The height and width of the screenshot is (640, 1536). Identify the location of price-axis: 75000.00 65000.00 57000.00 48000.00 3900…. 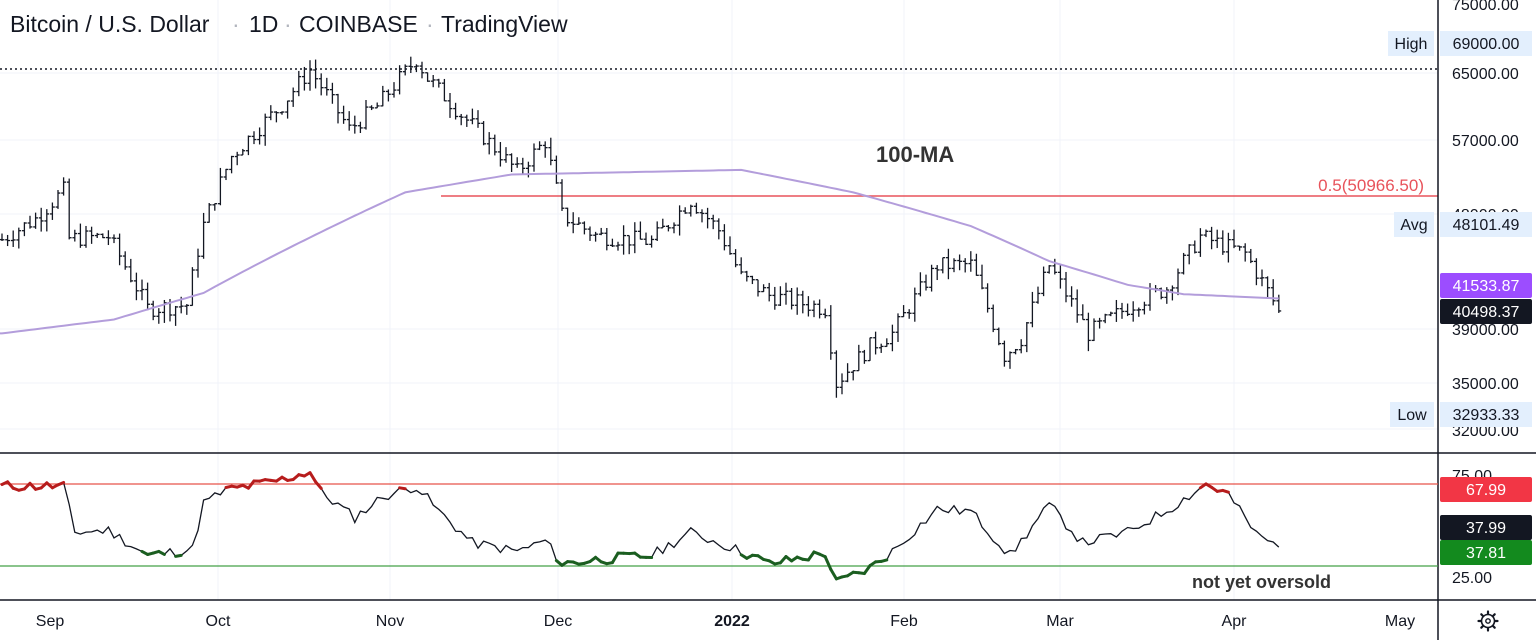
(1460, 220).